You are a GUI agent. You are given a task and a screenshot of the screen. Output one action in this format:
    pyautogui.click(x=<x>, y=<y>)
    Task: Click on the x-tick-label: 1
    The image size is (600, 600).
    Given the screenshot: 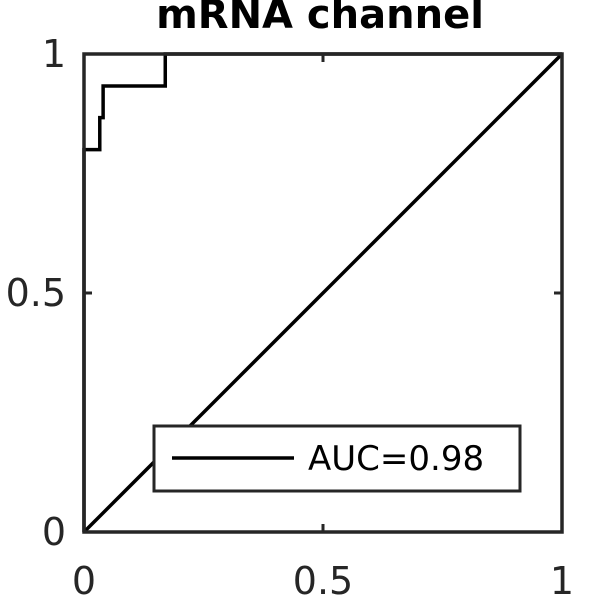 What is the action you would take?
    pyautogui.click(x=562, y=579)
    